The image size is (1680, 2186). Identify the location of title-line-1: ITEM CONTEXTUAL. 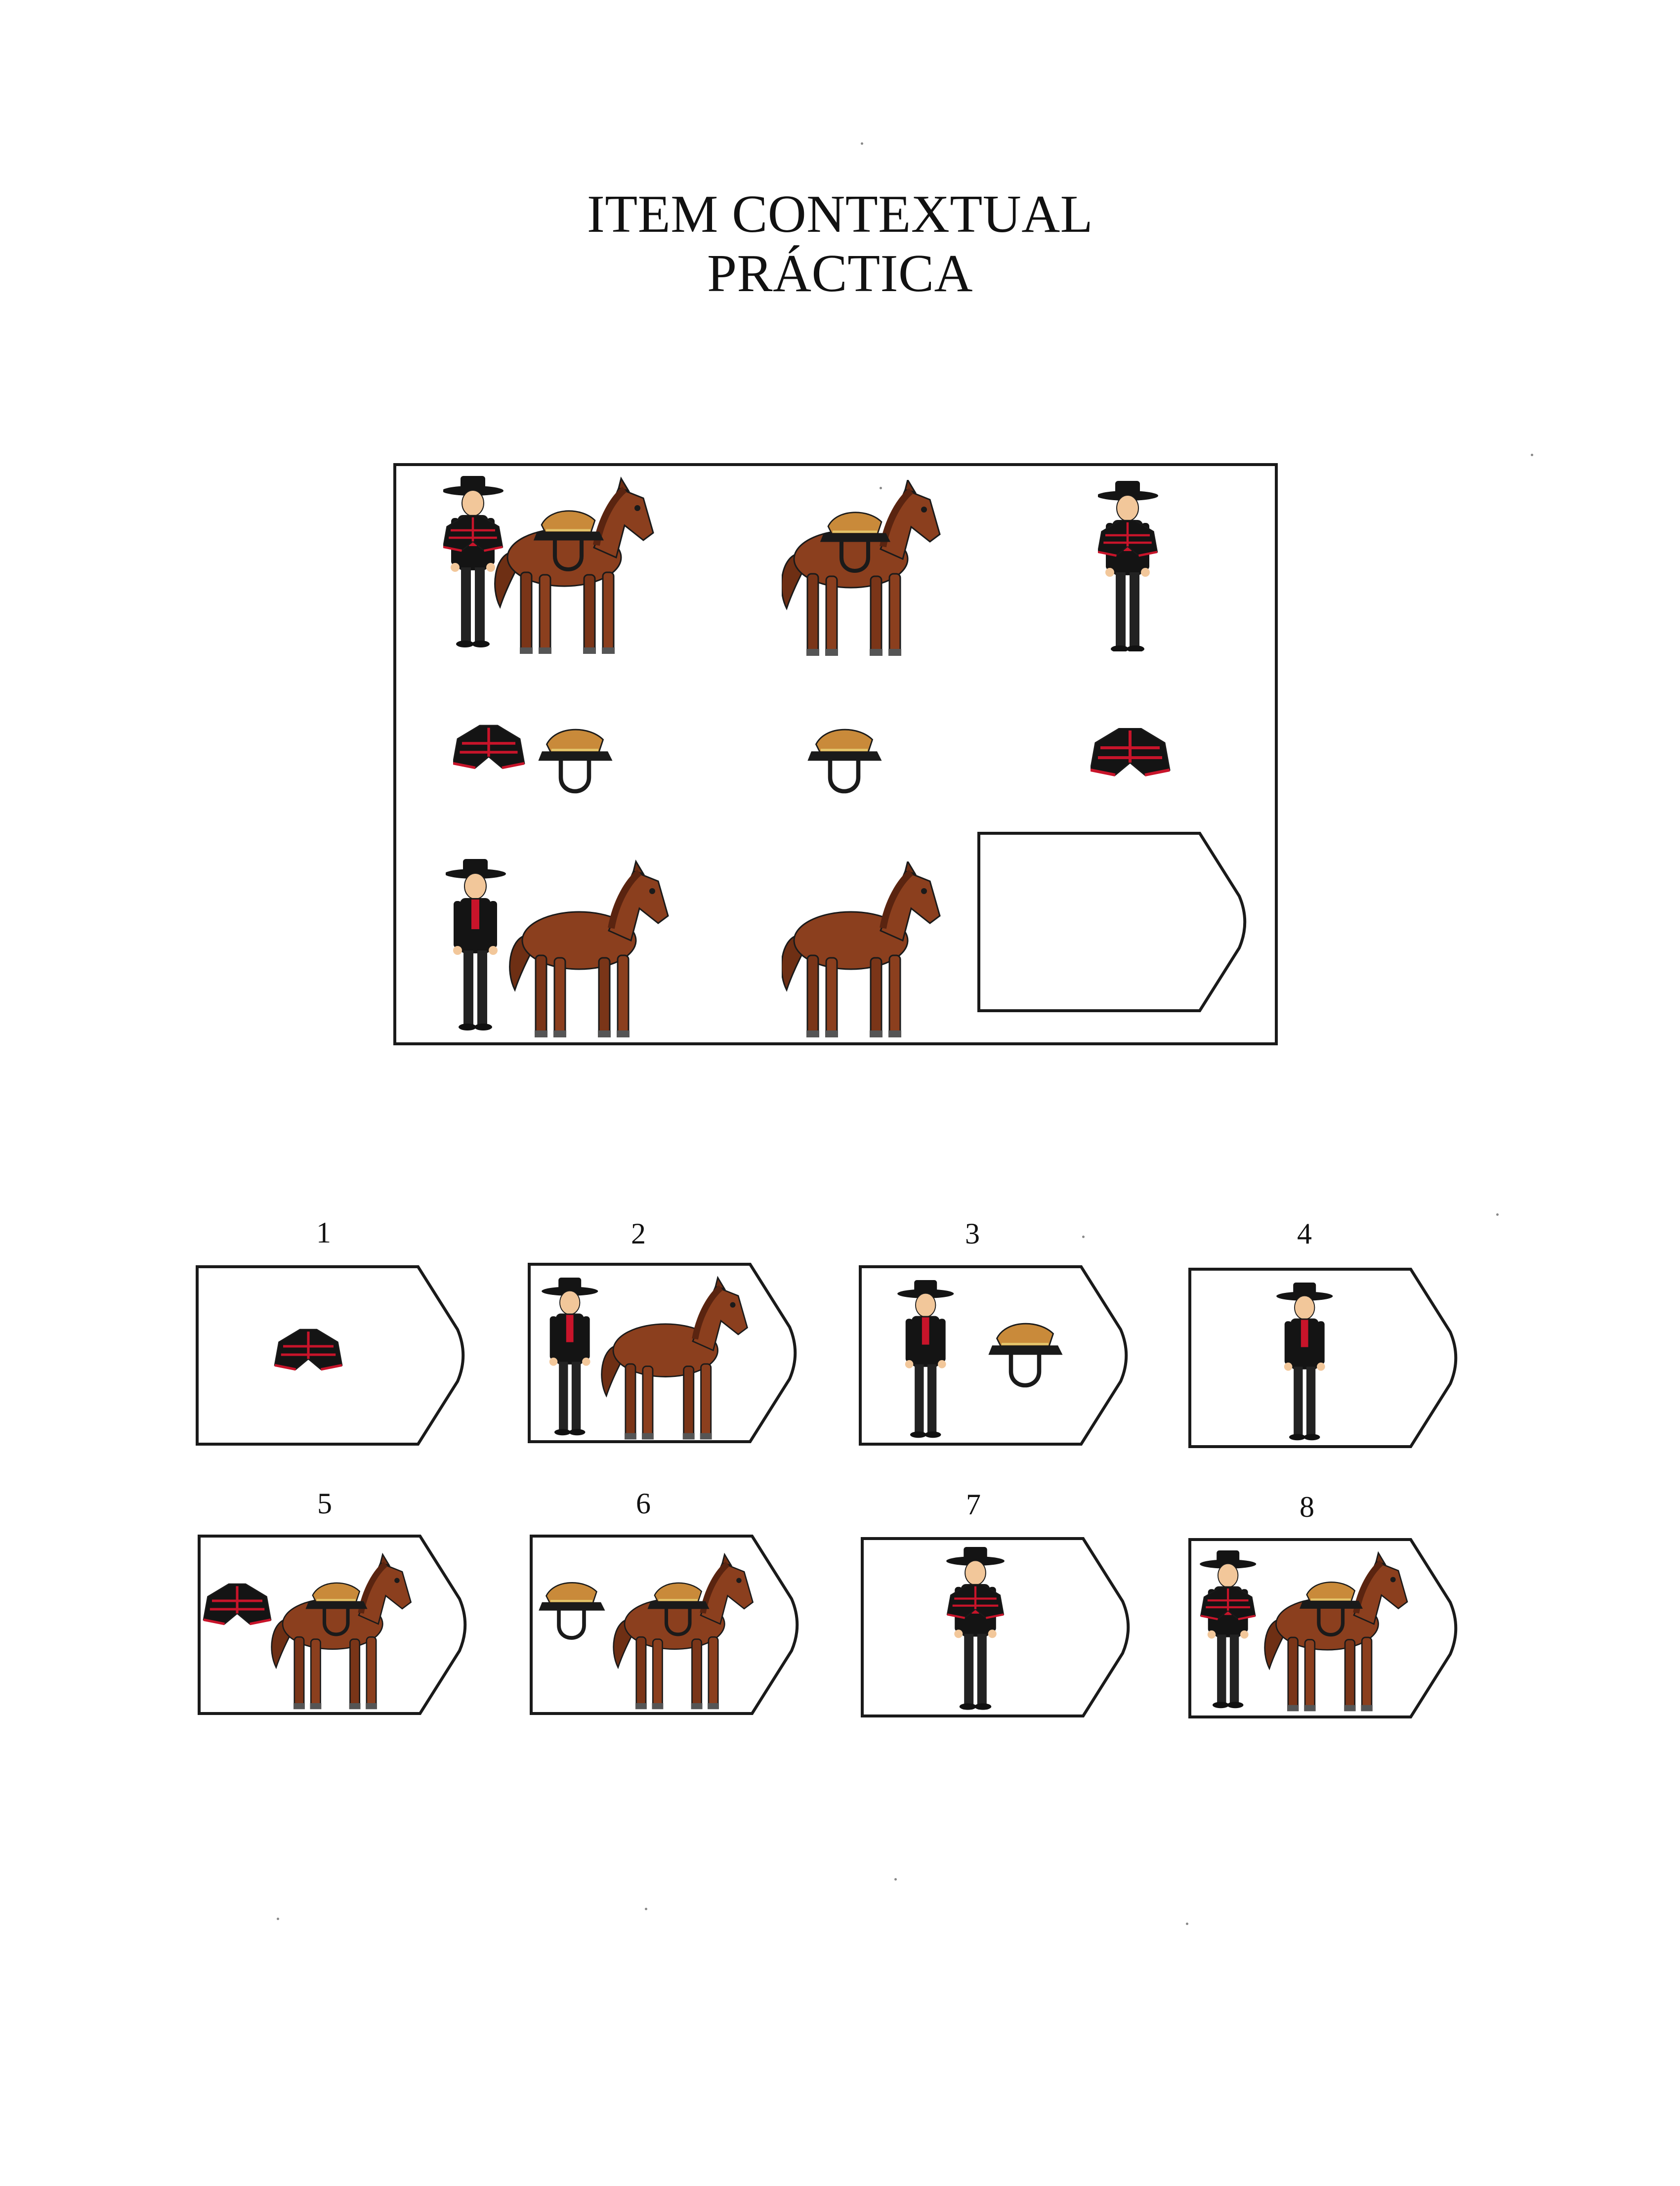
(840, 214).